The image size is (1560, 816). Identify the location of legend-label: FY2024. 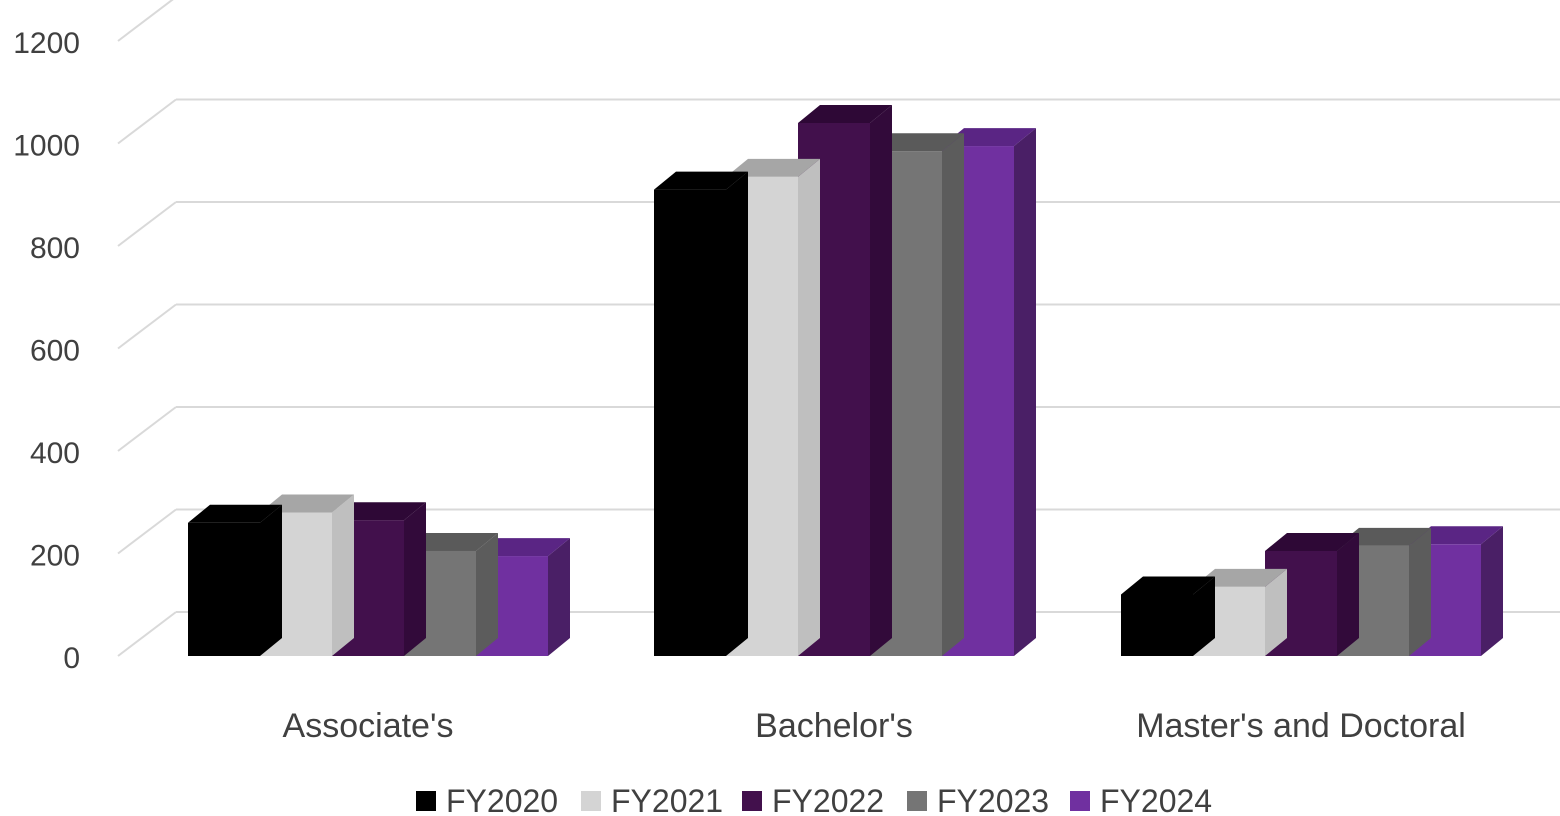
(1156, 799).